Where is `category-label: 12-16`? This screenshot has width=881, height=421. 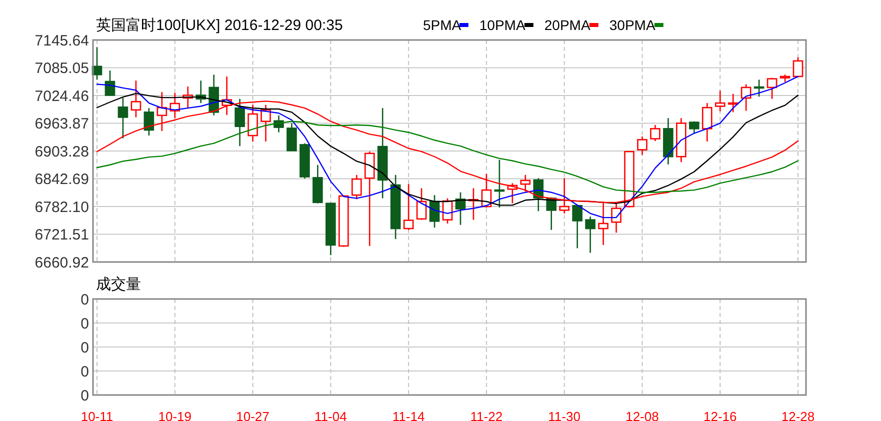 category-label: 12-16 is located at coordinates (720, 415).